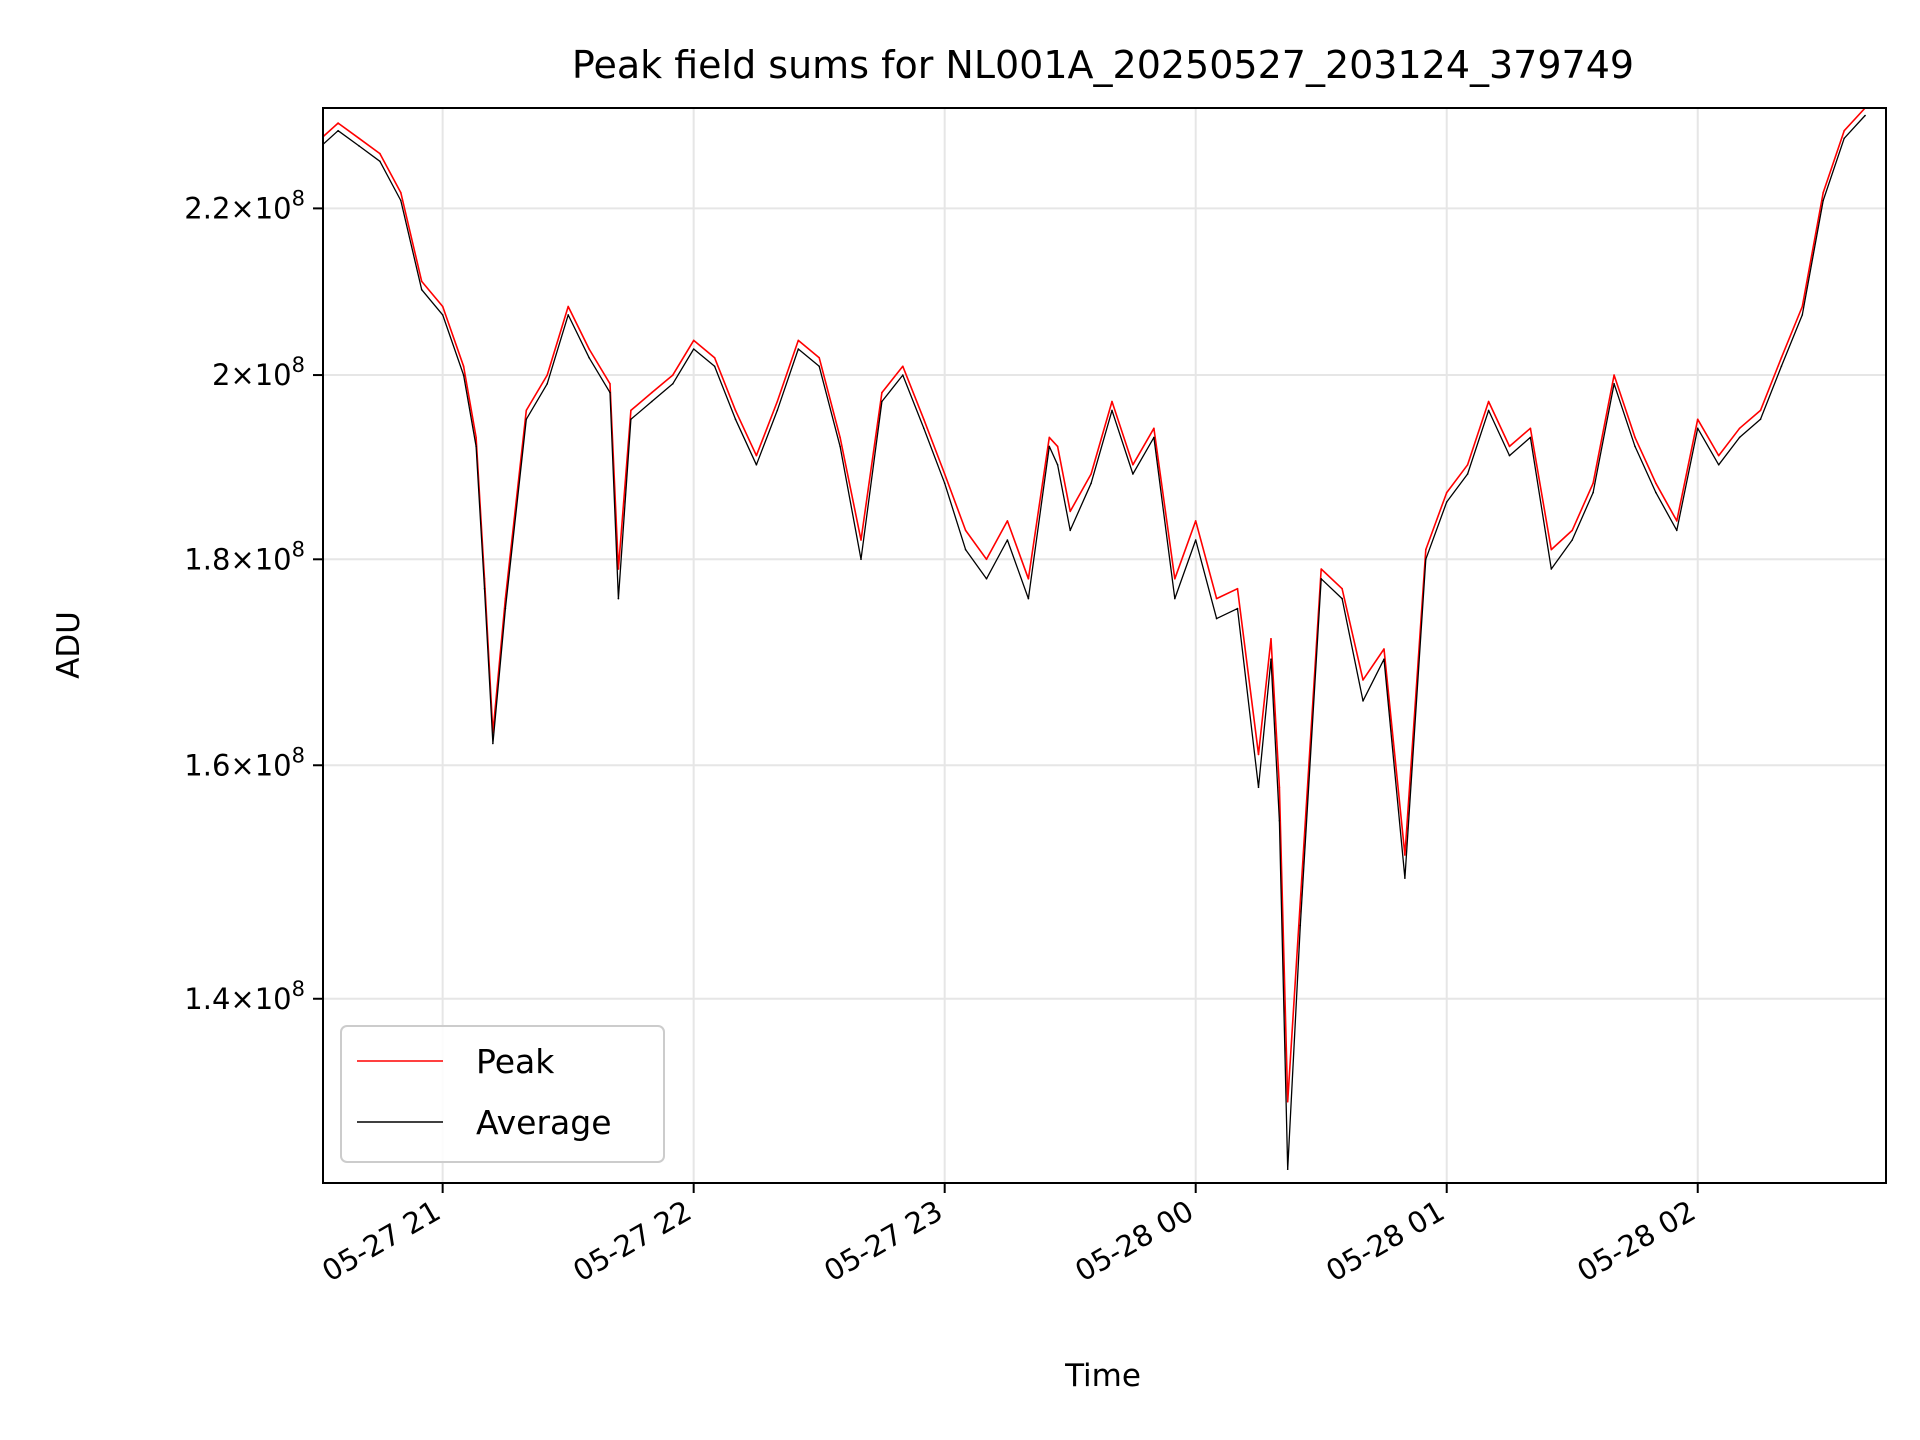 The image size is (1920, 1440). What do you see at coordinates (244, 556) in the screenshot?
I see `y-tick-label: 1.8×108` at bounding box center [244, 556].